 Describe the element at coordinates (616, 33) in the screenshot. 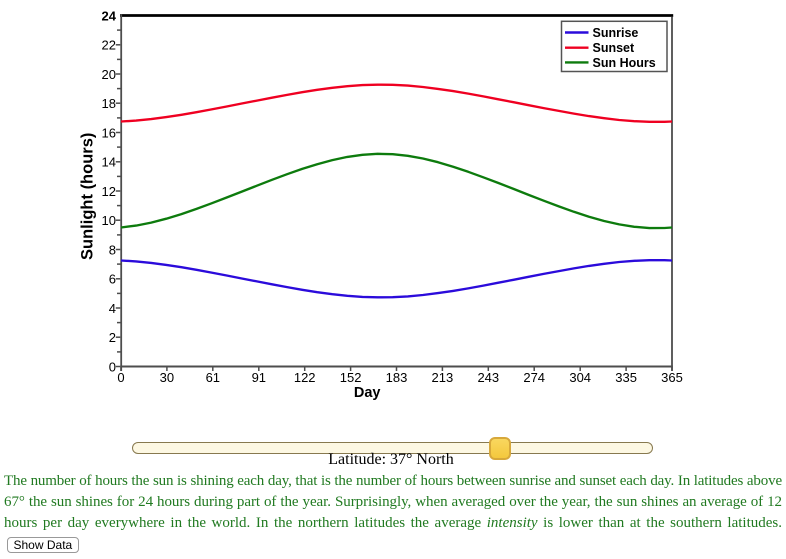

I see `svg-text: Sunrise` at that location.